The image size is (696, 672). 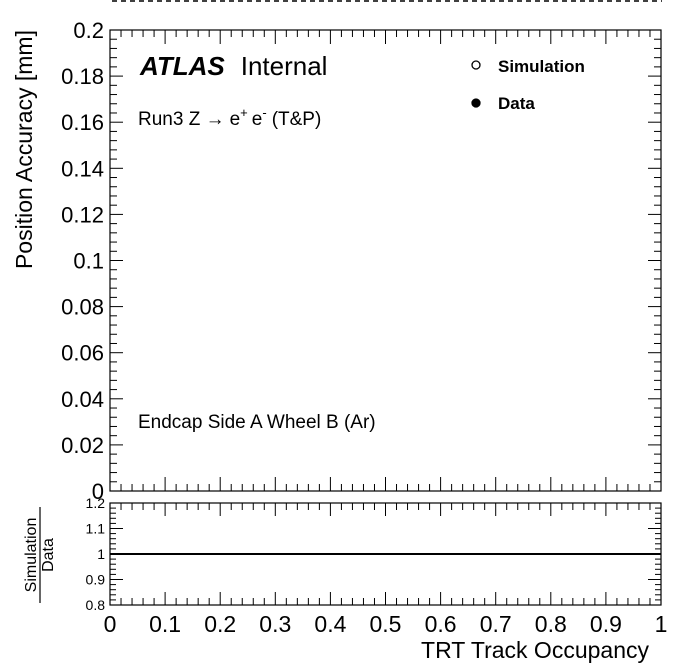 I want to click on legend-marker-simulation, so click(x=476, y=65).